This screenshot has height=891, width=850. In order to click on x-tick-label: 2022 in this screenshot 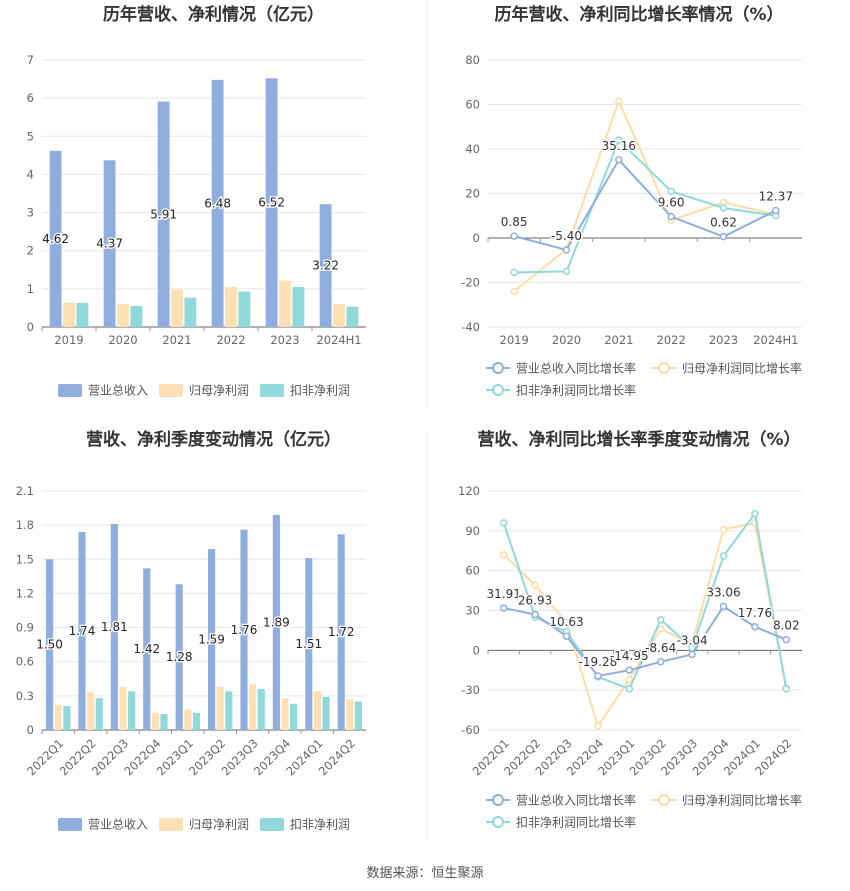, I will do `click(671, 340)`.